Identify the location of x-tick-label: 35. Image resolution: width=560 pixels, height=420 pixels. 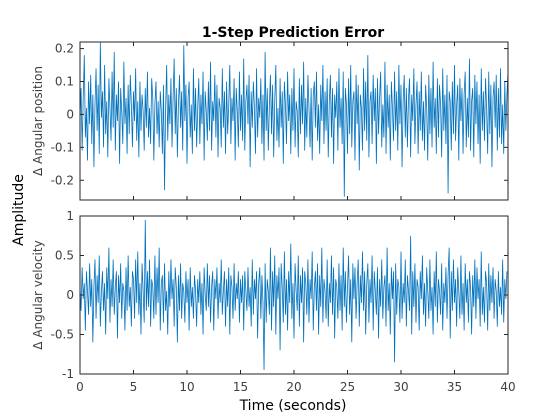
(454, 387).